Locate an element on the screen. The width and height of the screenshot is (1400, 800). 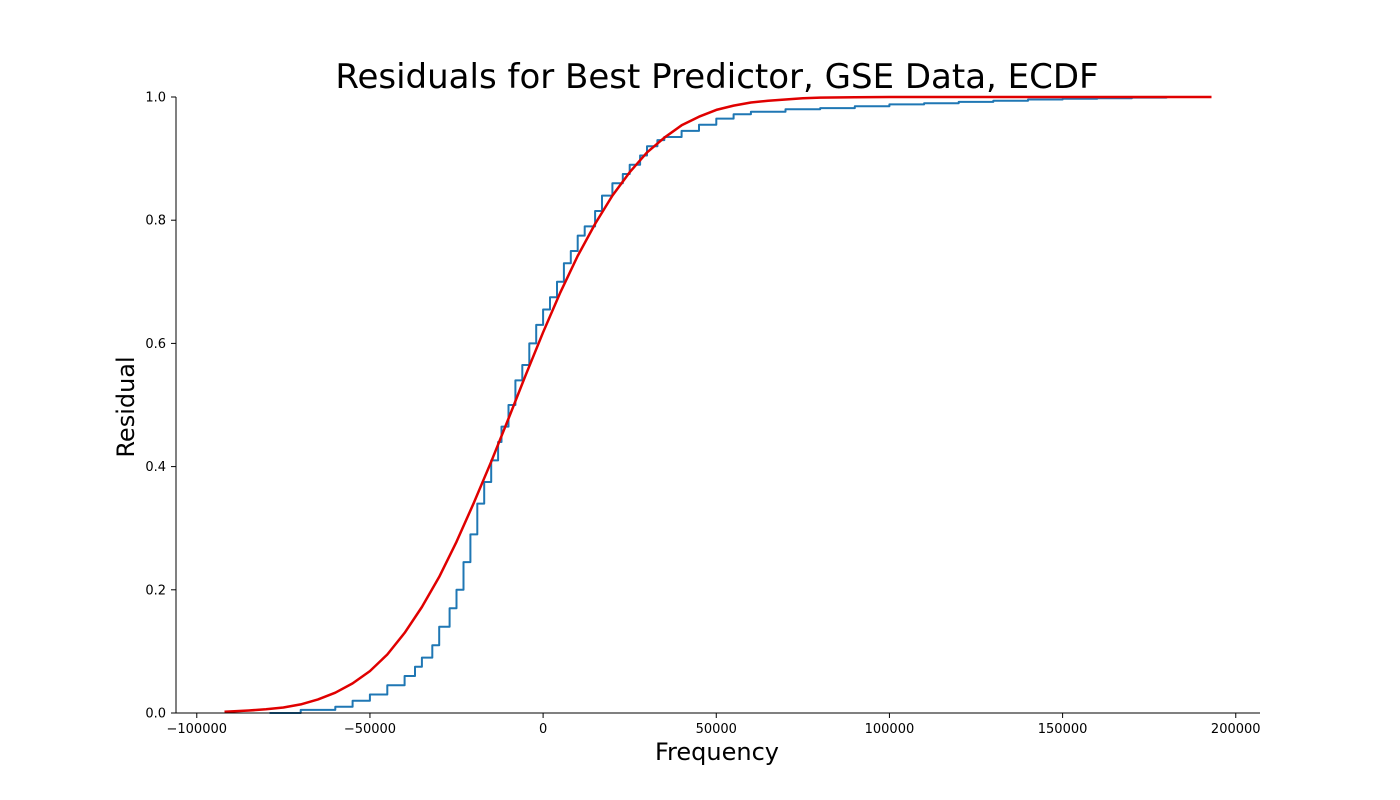
y-tick-label: 1.0 is located at coordinates (155, 98).